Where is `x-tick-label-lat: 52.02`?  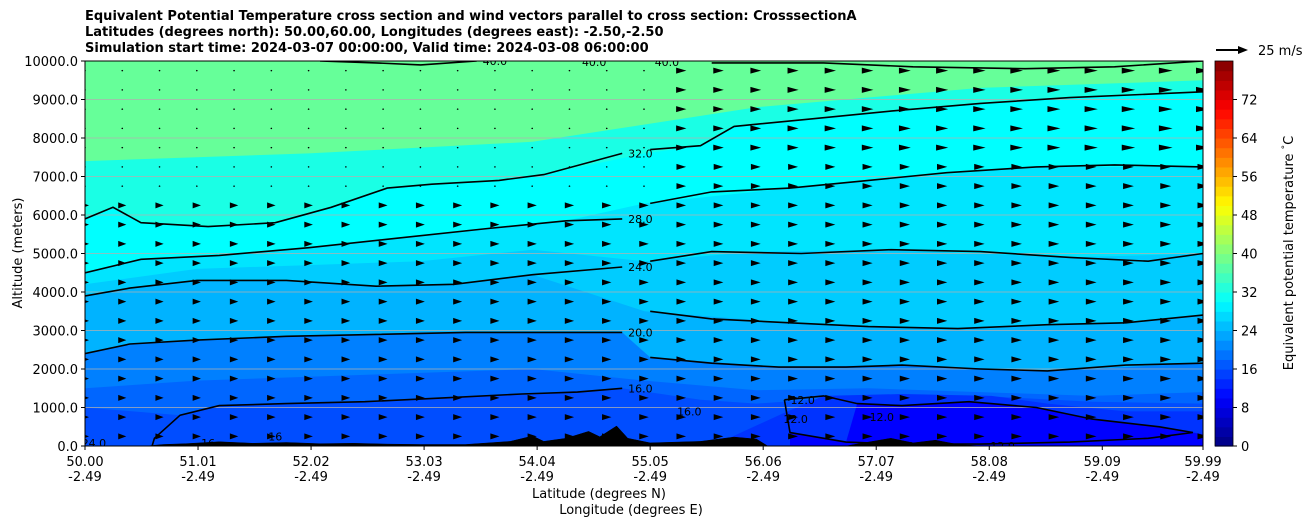 x-tick-label-lat: 52.02 is located at coordinates (310, 462).